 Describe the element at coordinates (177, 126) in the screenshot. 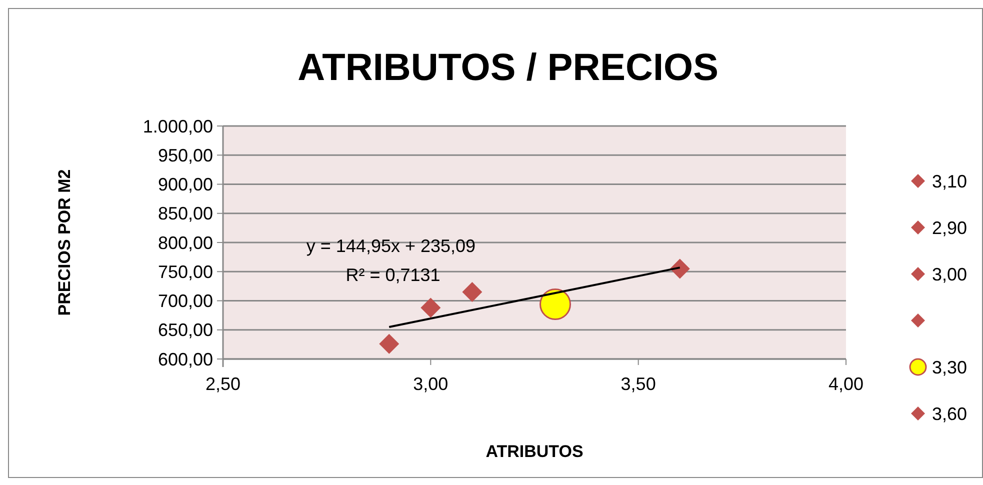

I see `y-tick-label: 1.000,00` at that location.